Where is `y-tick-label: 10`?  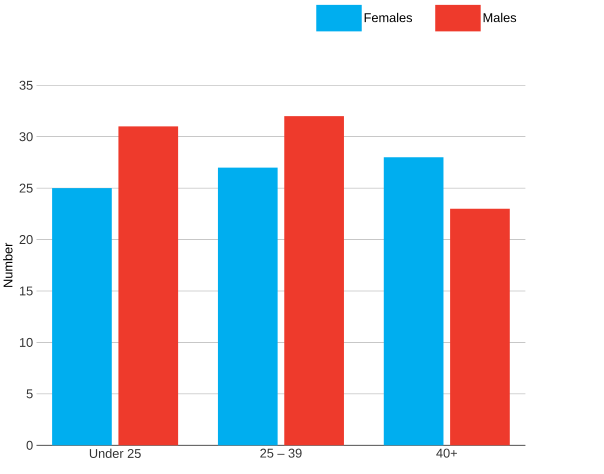
y-tick-label: 10 is located at coordinates (26, 343).